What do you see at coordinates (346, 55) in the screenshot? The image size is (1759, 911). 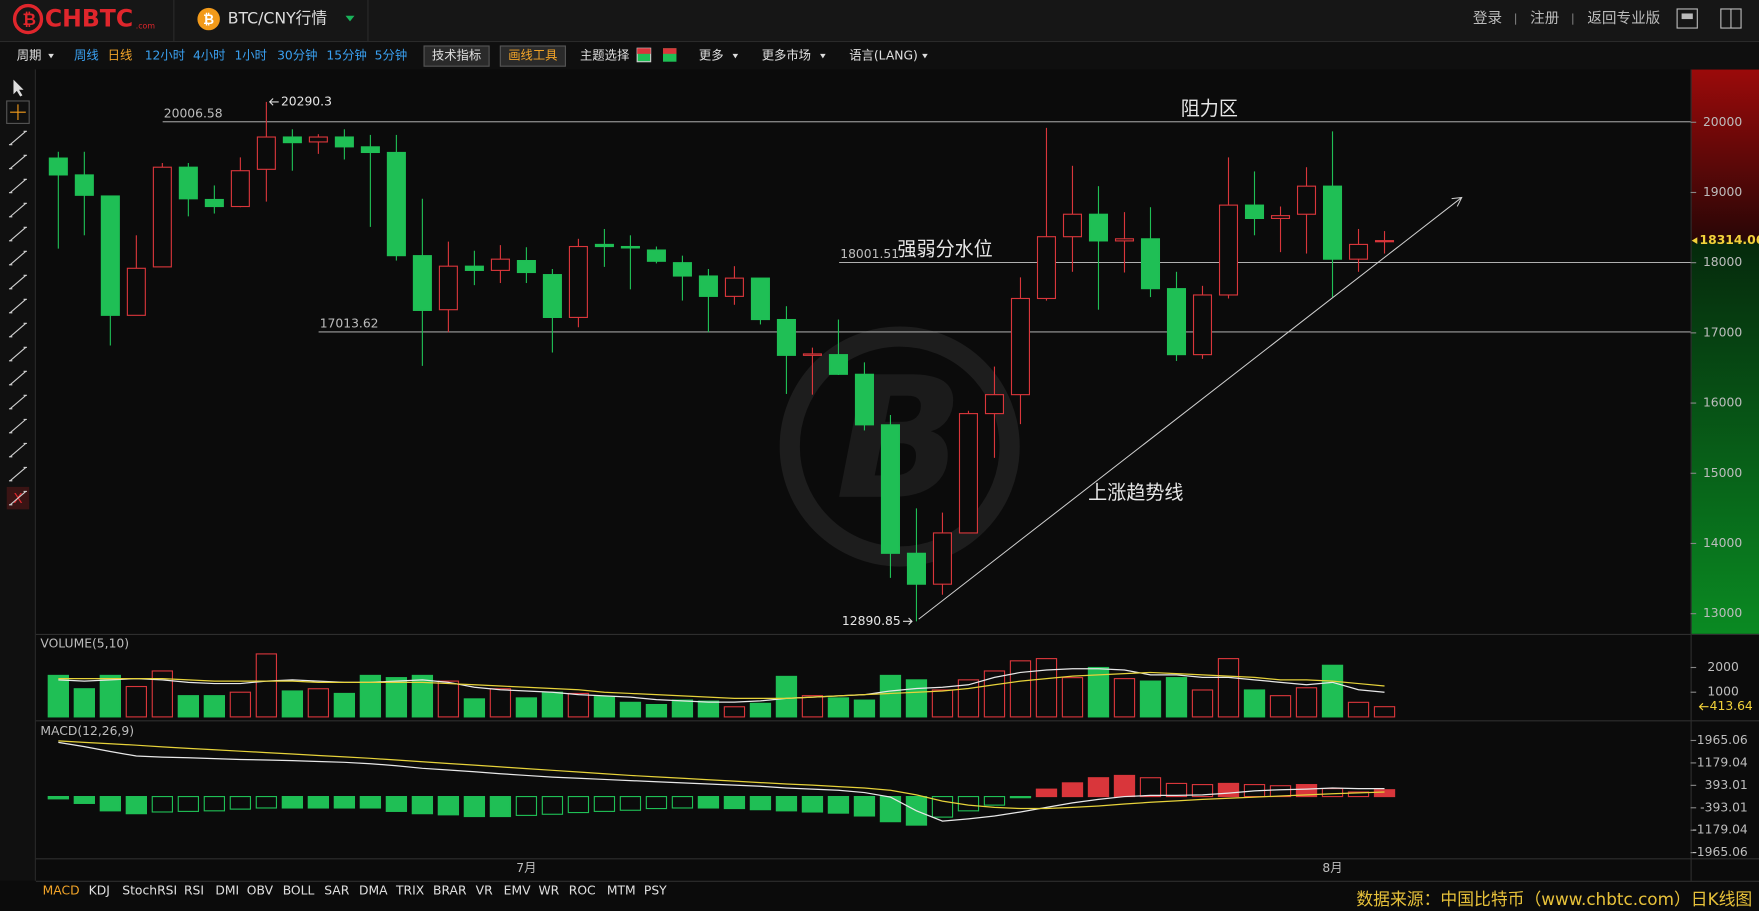 I see `period-option: 15分钟` at bounding box center [346, 55].